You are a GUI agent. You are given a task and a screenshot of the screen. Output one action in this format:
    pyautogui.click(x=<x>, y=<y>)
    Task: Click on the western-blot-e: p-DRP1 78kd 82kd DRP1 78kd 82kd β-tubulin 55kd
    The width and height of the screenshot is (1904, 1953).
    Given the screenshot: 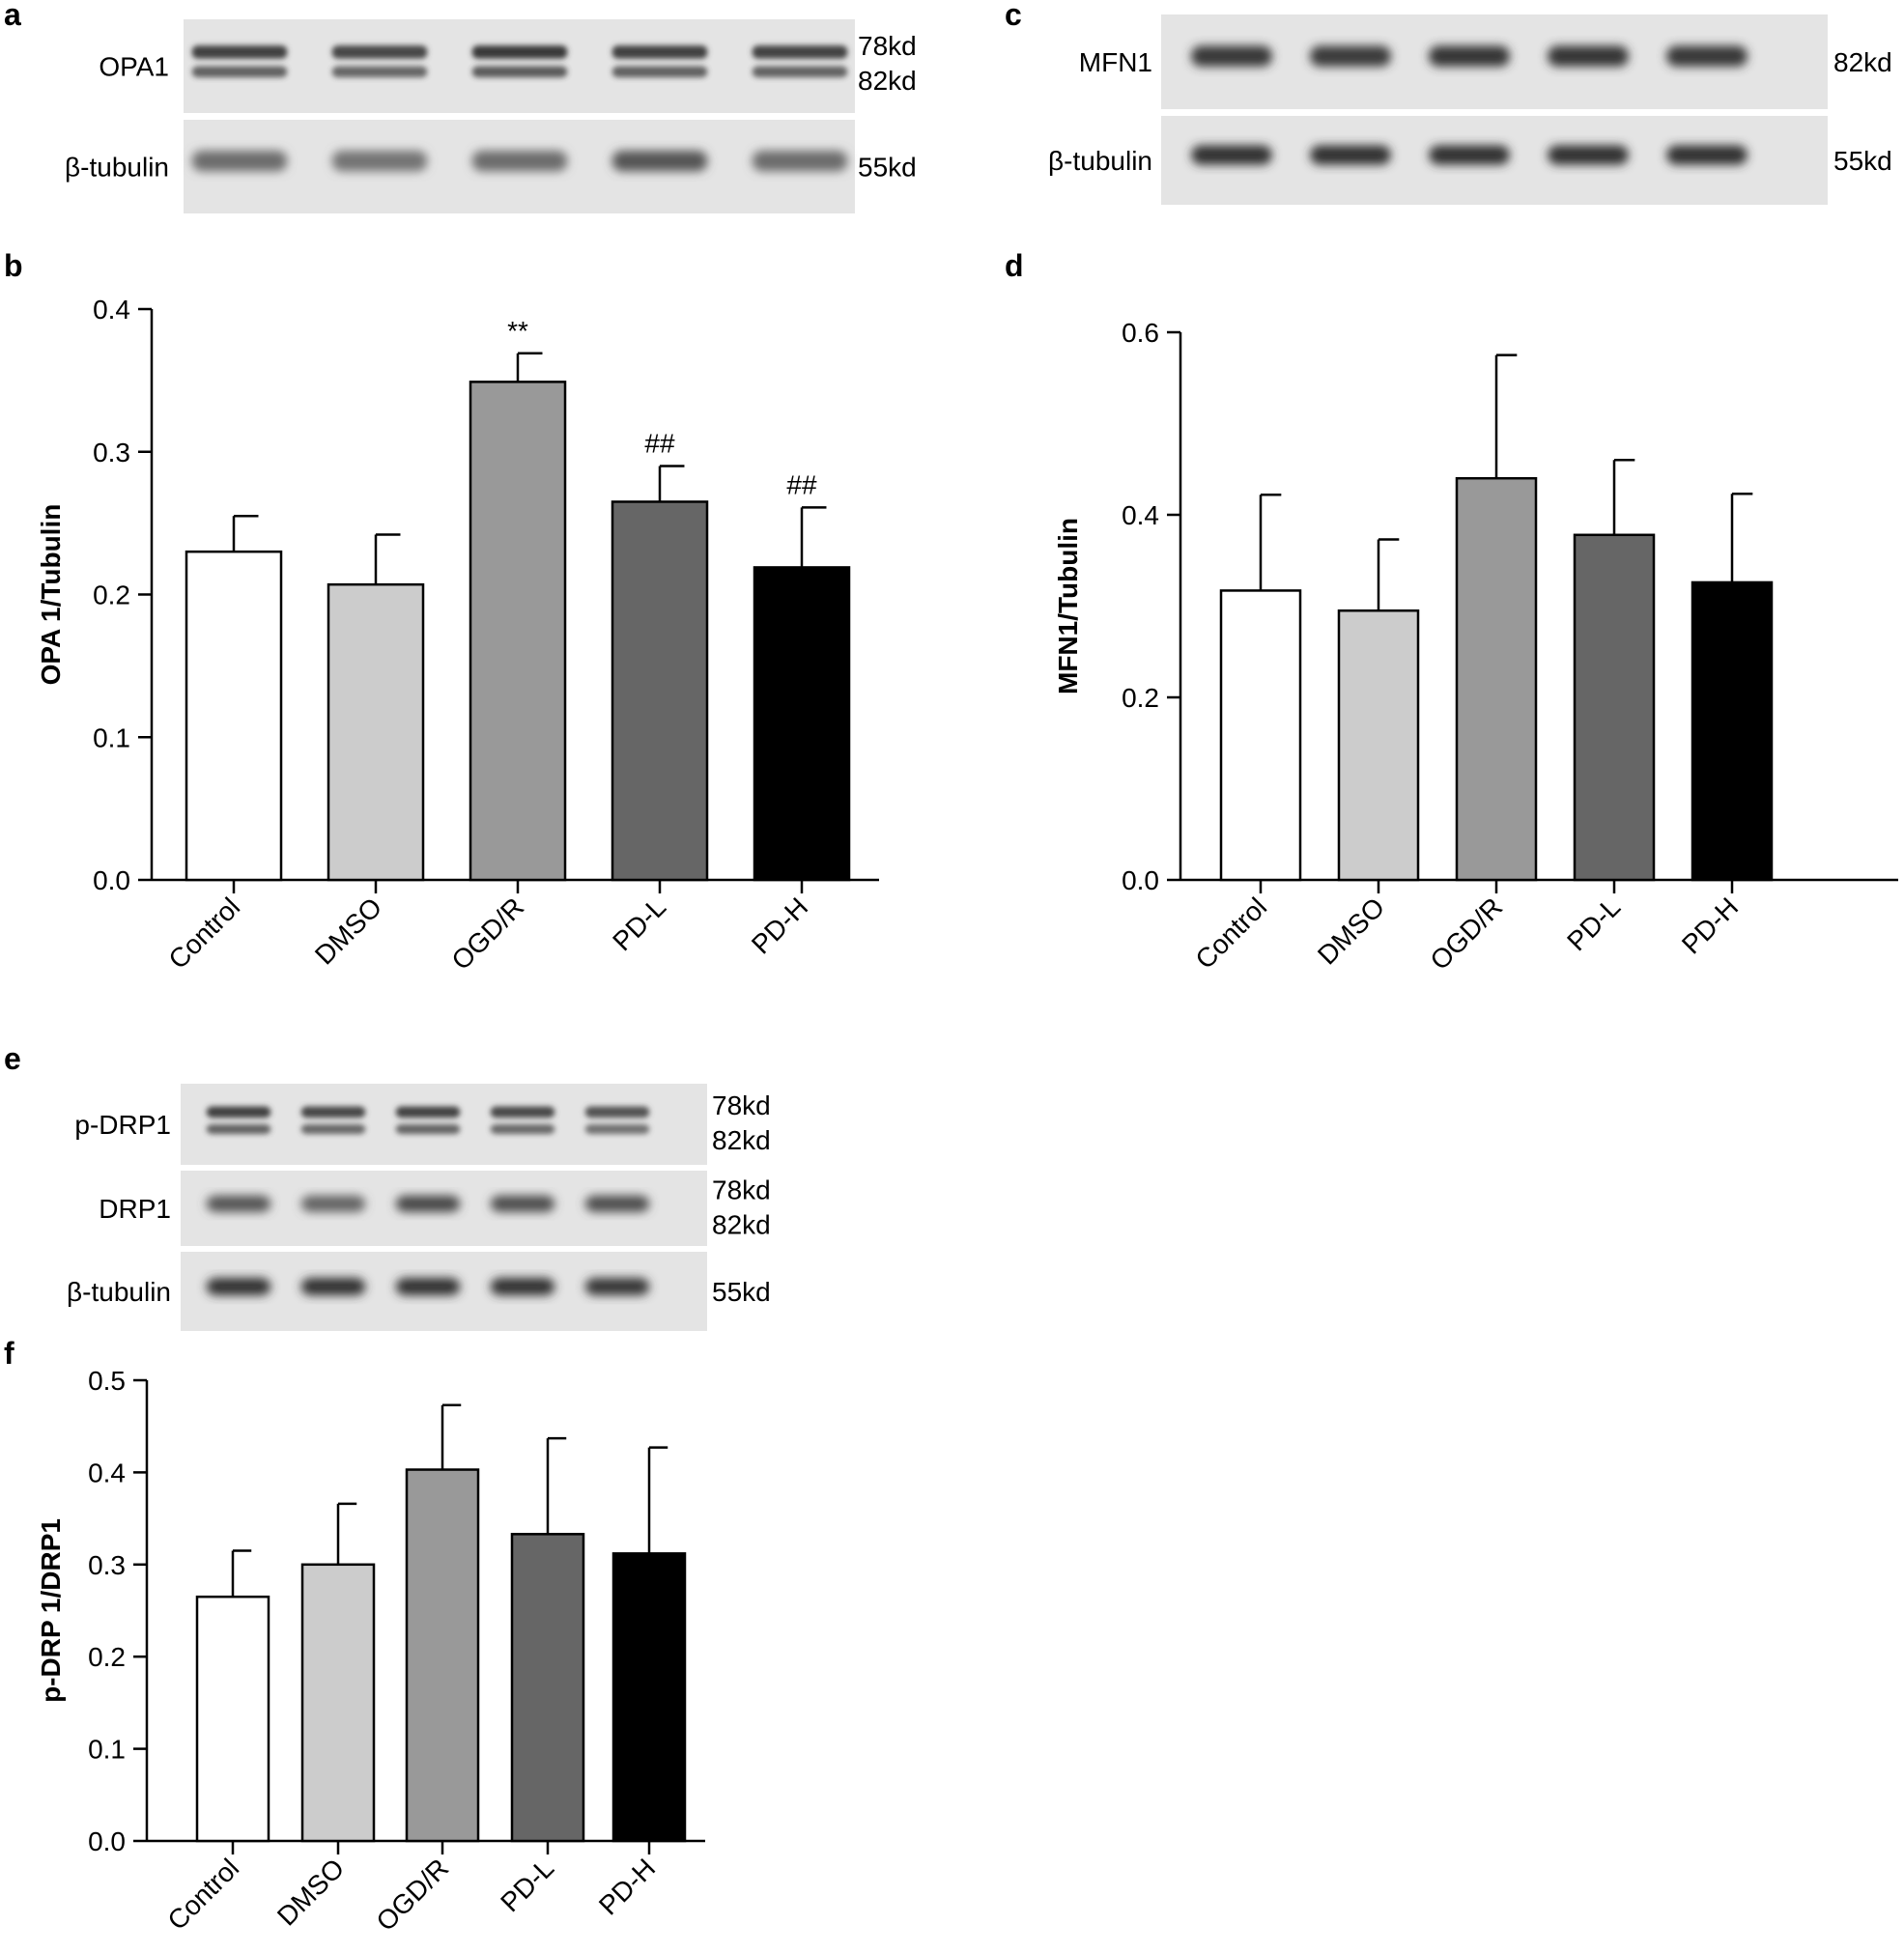 What is the action you would take?
    pyautogui.click(x=419, y=1207)
    